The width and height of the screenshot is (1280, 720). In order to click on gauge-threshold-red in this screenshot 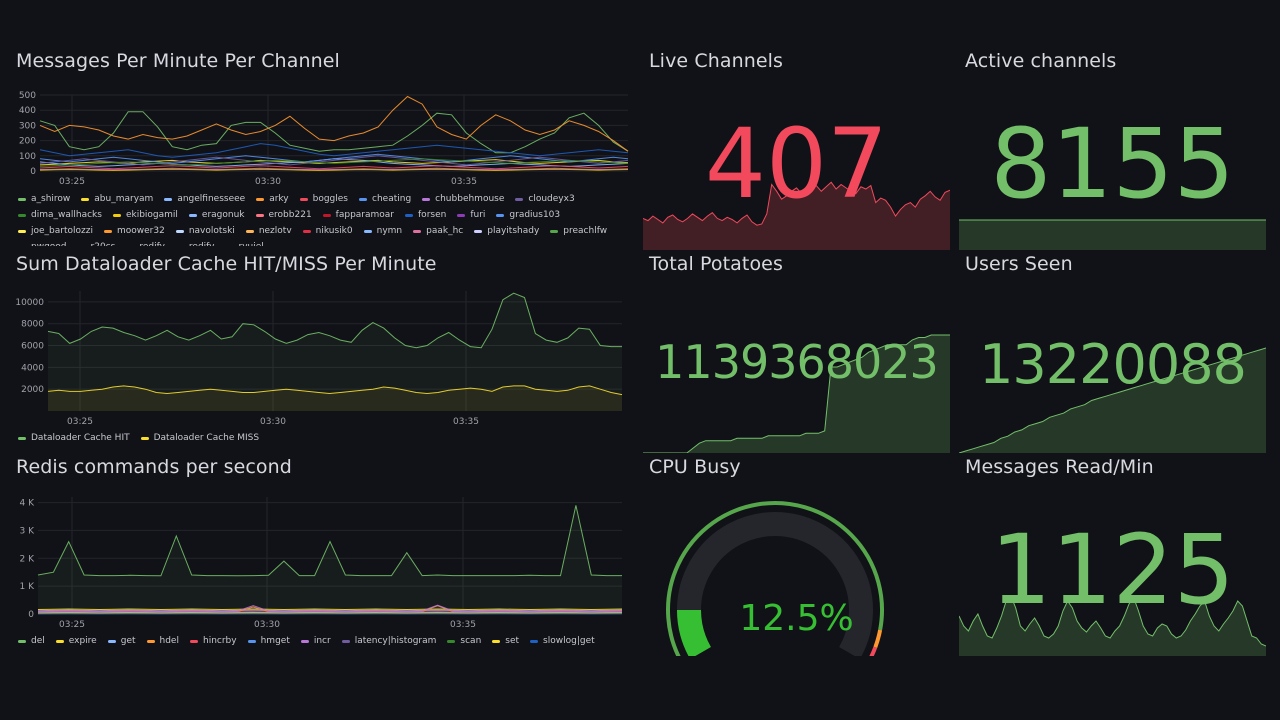, I will do `click(873, 651)`.